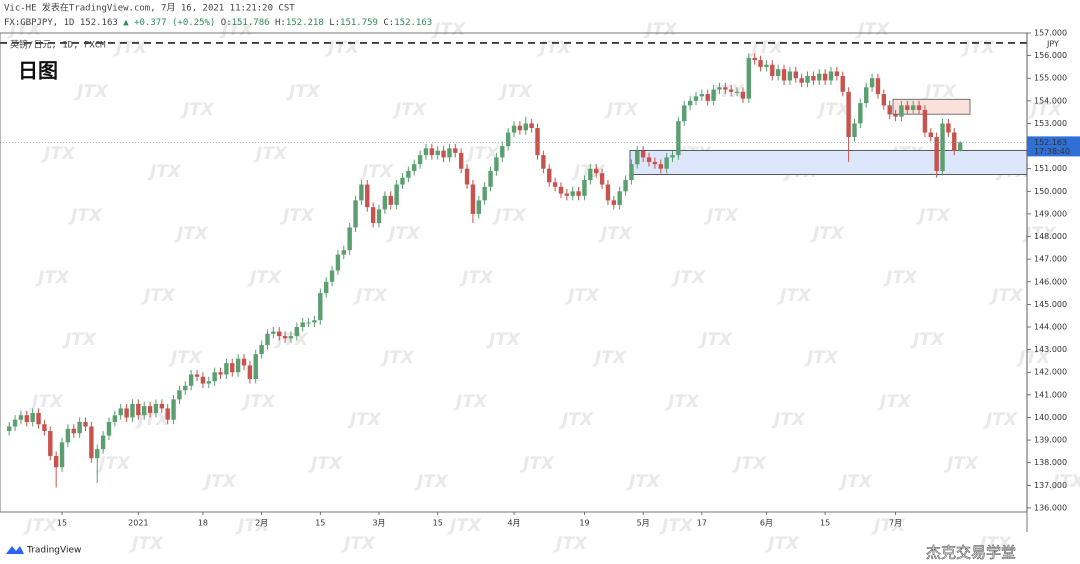 The image size is (1080, 564). What do you see at coordinates (1050, 213) in the screenshot?
I see `y-tick-label: 149.000` at bounding box center [1050, 213].